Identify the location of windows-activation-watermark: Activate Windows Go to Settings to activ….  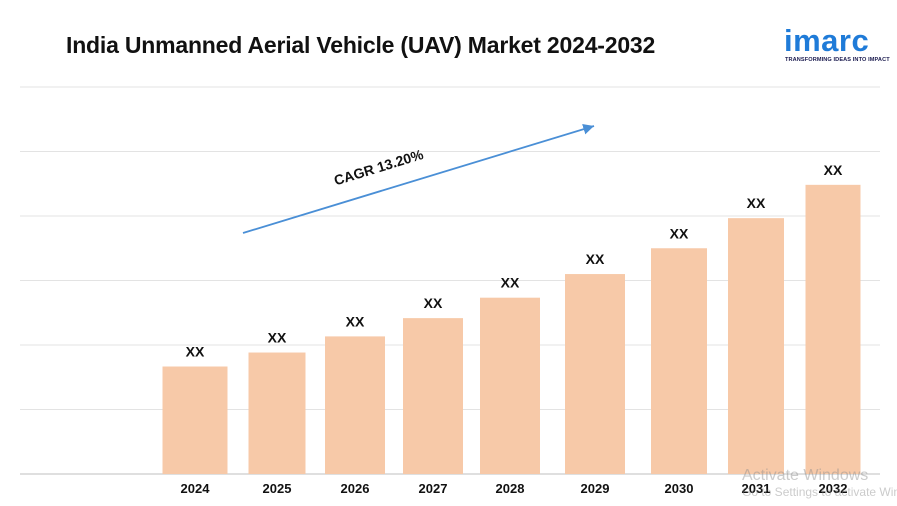
(819, 484).